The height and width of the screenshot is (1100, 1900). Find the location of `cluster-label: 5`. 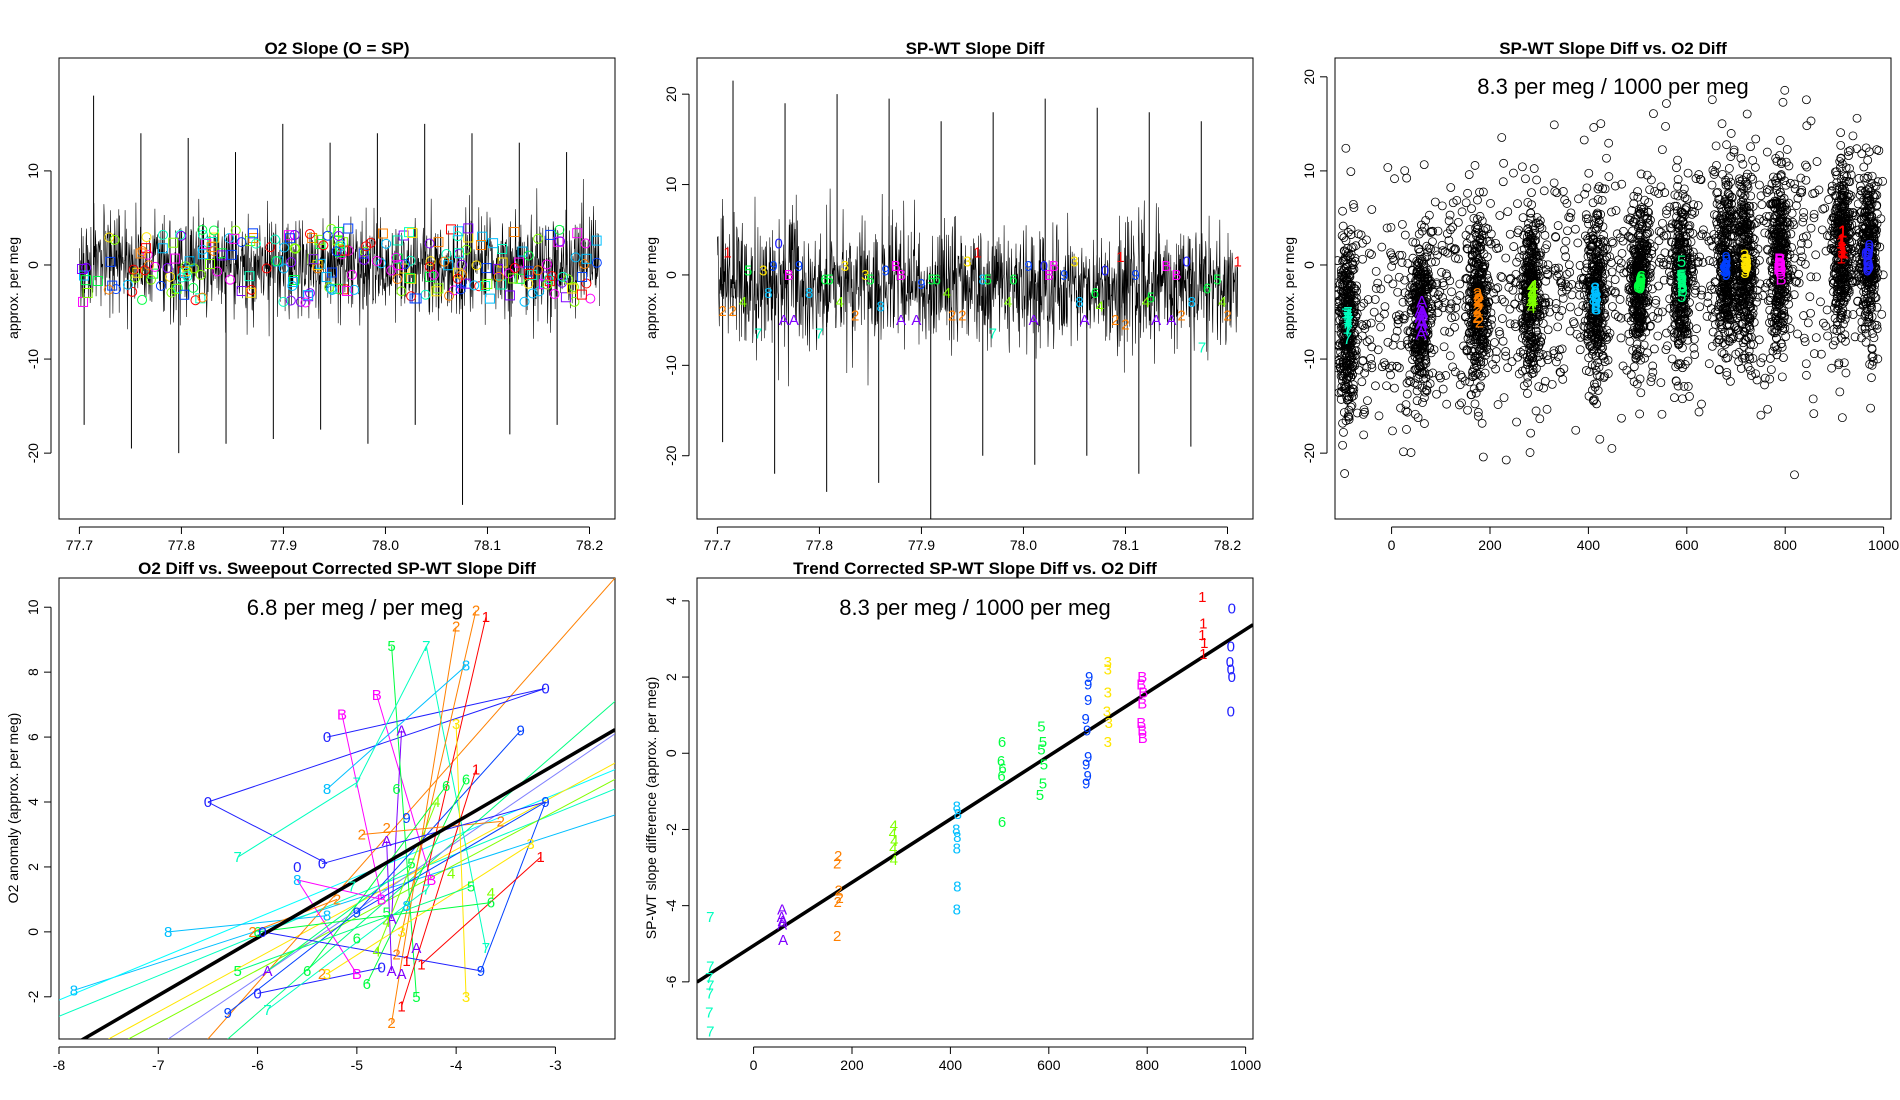

cluster-label: 5 is located at coordinates (1681, 282).